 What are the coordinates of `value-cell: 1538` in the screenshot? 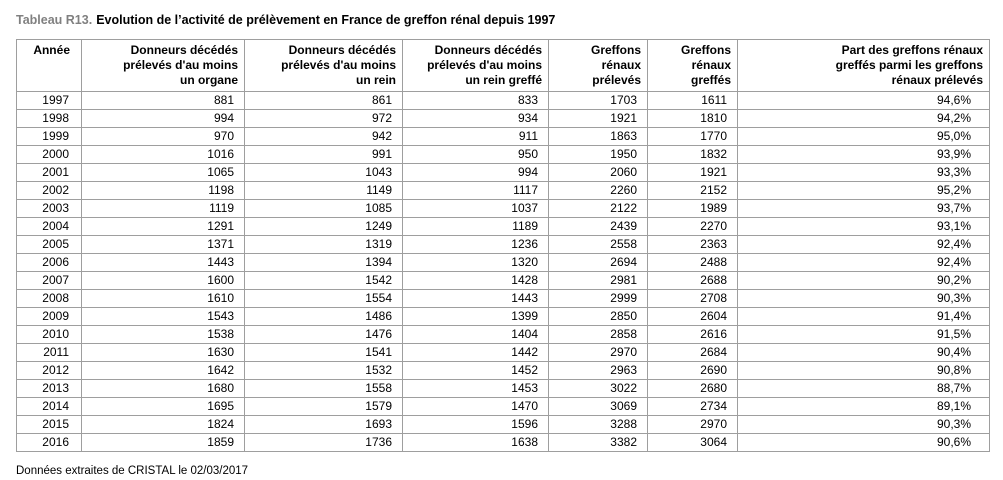 It's located at (163, 334).